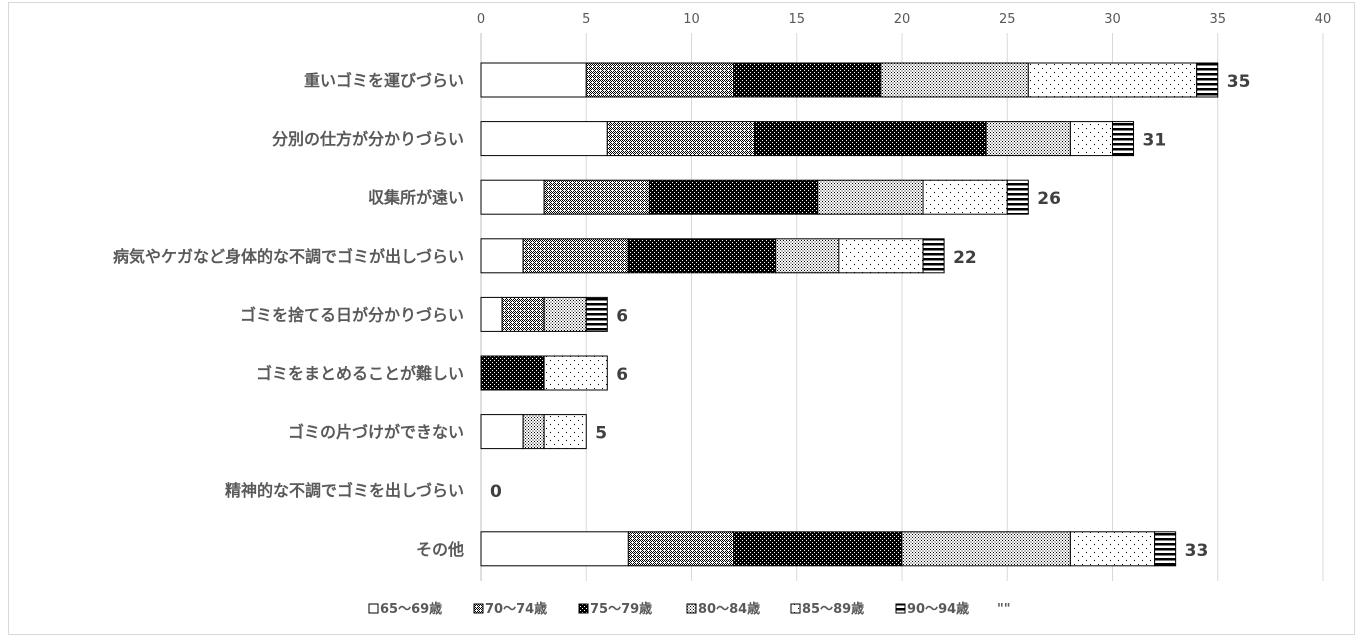 The height and width of the screenshot is (637, 1363). Describe the element at coordinates (481, 19) in the screenshot. I see `x-tick-label: 0` at that location.